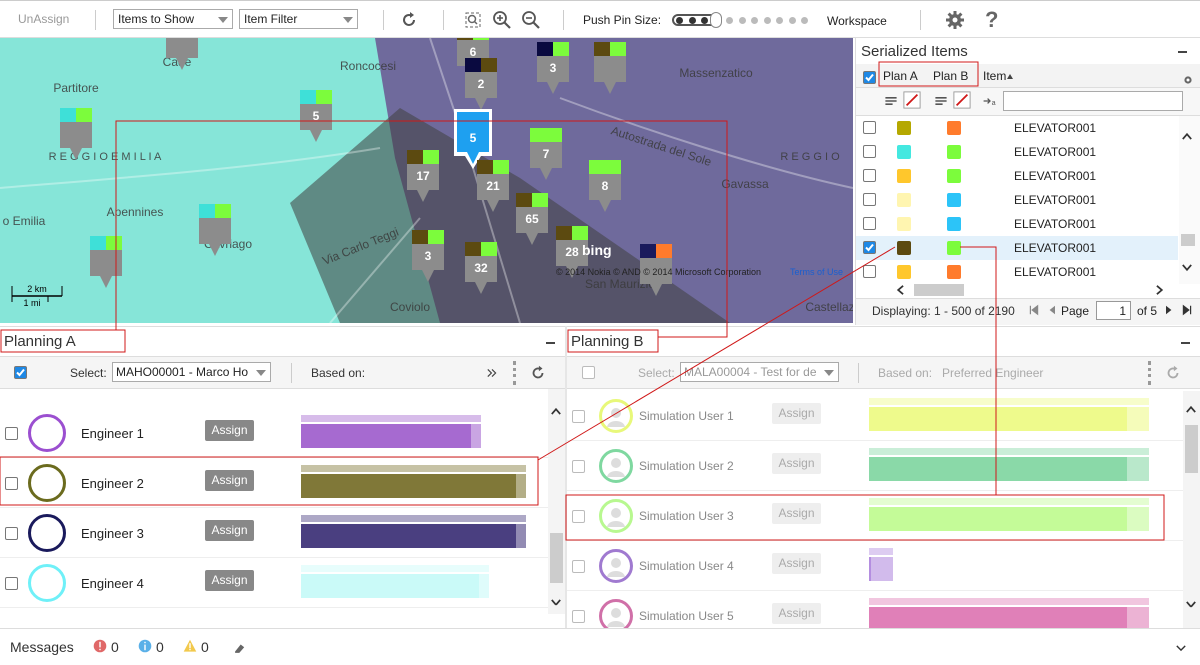  What do you see at coordinates (759, 372) in the screenshot?
I see `engineer-select: MALA00004 - Test for de` at bounding box center [759, 372].